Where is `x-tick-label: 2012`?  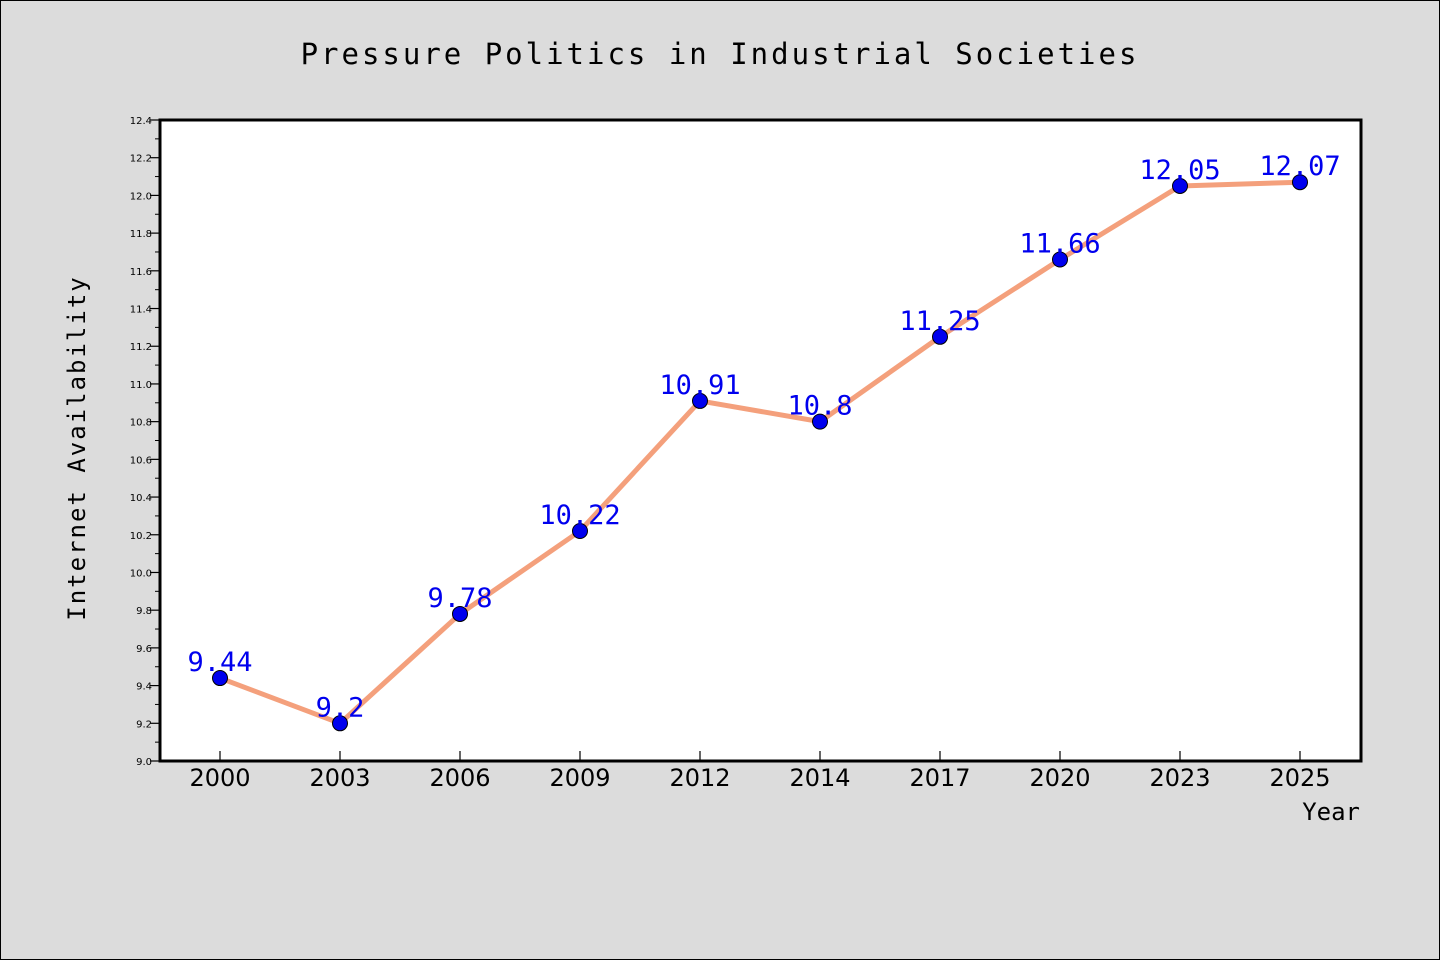
x-tick-label: 2012 is located at coordinates (699, 778).